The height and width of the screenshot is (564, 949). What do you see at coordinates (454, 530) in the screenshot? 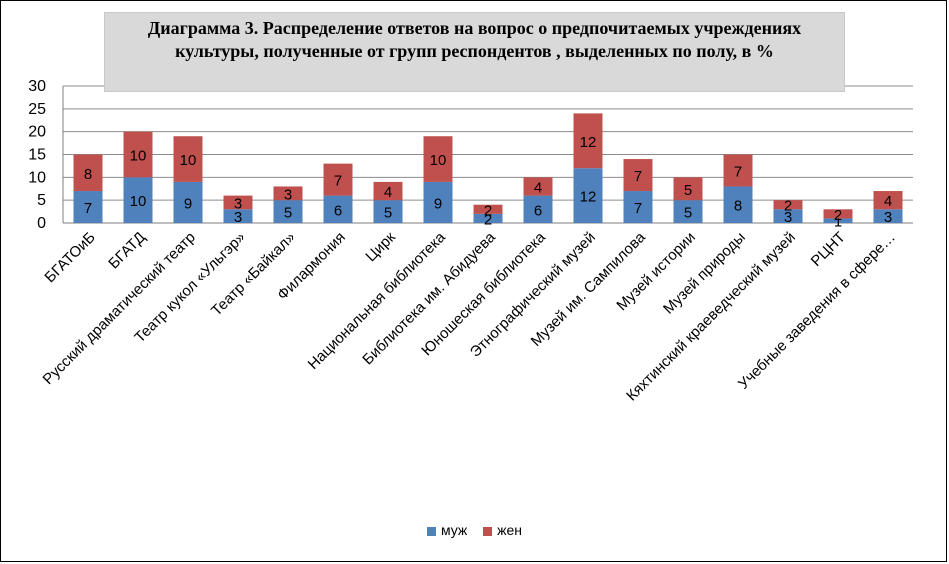
I see `legend-label-male: муж` at bounding box center [454, 530].